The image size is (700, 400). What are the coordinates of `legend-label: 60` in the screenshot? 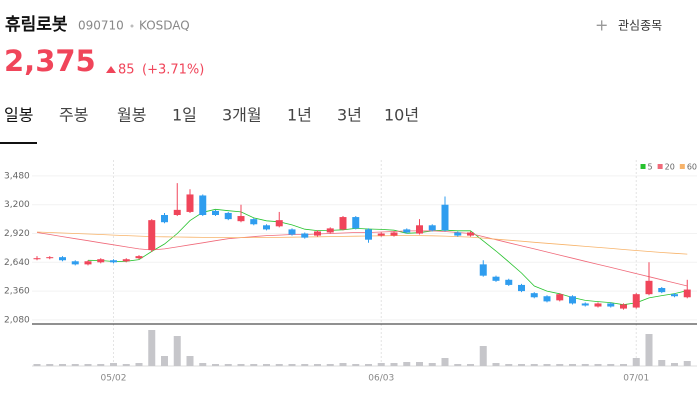 It's located at (692, 167).